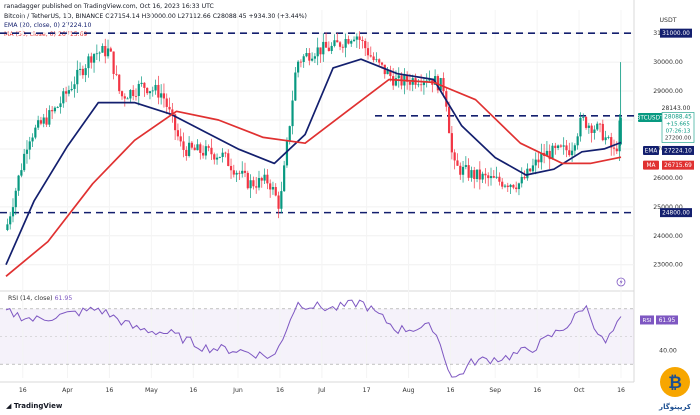  What do you see at coordinates (151, 390) in the screenshot?
I see `time-tick-label: May` at bounding box center [151, 390].